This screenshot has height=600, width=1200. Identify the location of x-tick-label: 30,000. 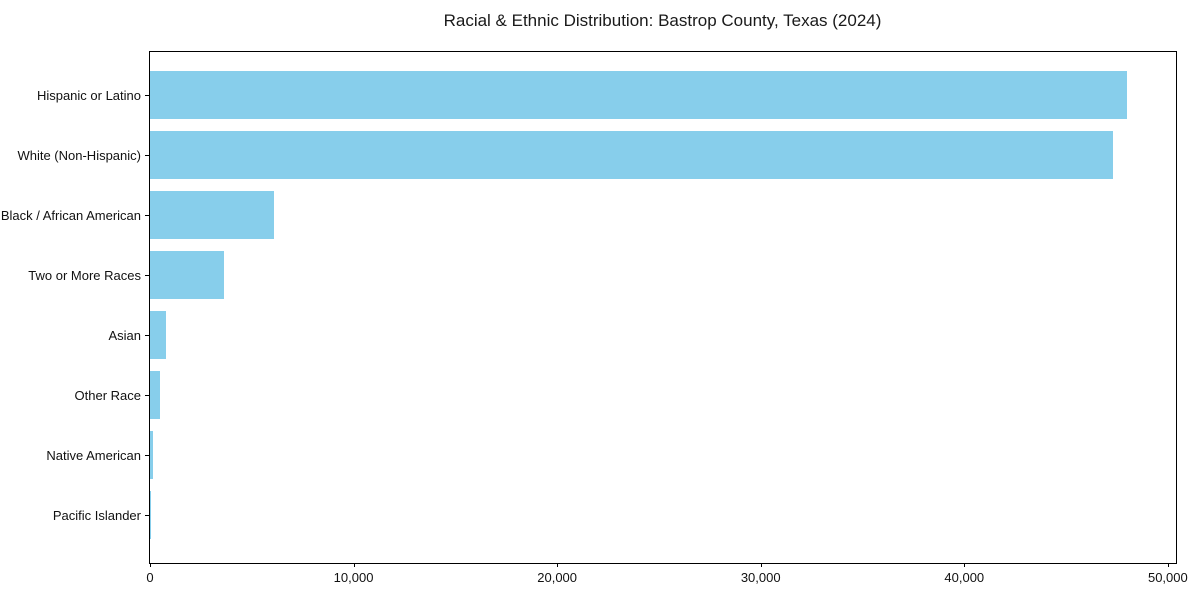
(760, 577).